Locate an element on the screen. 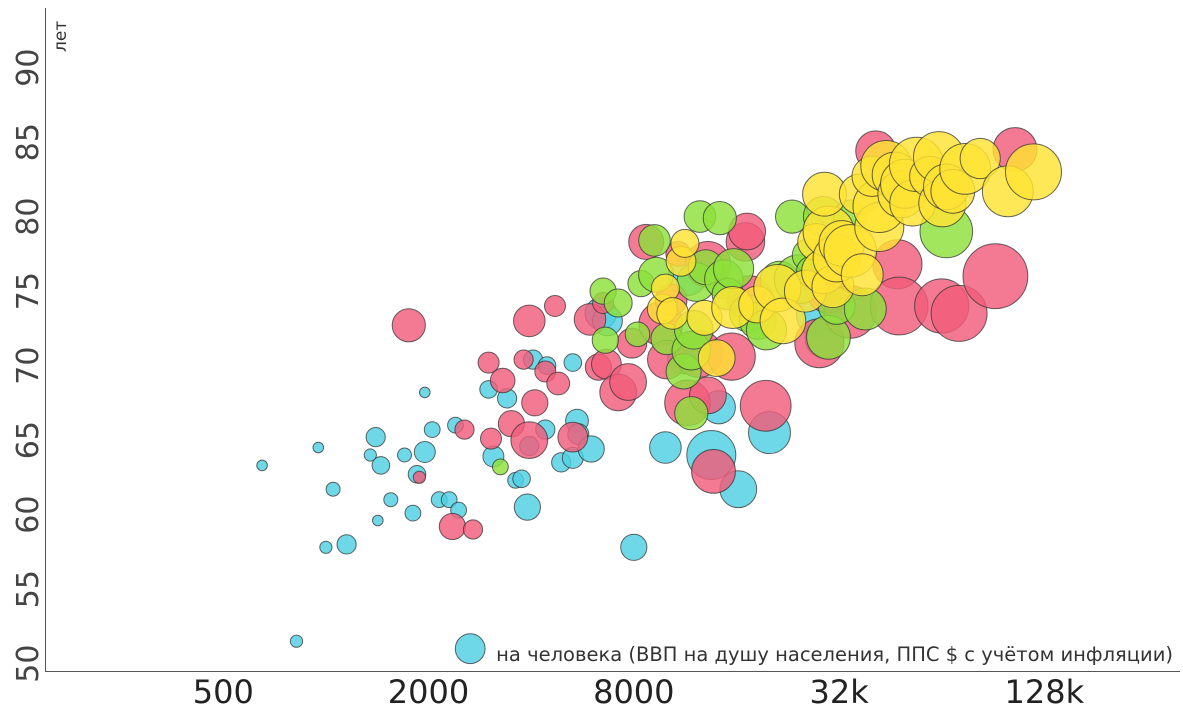 The height and width of the screenshot is (706, 1183). y-tick-label: 50 is located at coordinates (28, 664).